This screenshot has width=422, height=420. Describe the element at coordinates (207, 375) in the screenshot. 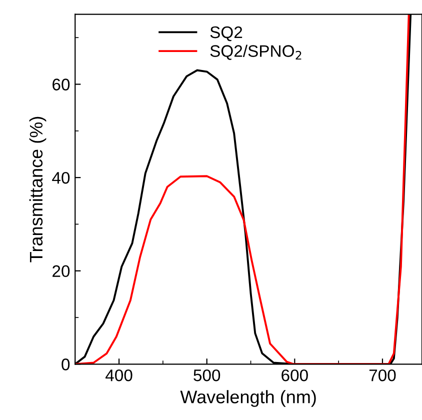

I see `x-tick-label: 500` at that location.